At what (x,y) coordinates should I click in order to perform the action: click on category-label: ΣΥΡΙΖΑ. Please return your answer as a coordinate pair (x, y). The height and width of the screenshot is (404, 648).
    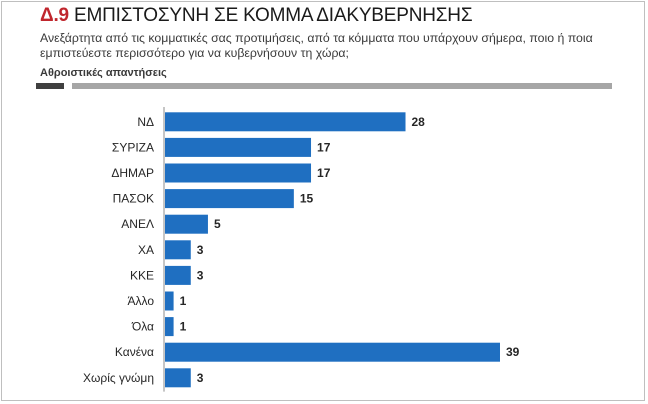
    Looking at the image, I should click on (133, 147).